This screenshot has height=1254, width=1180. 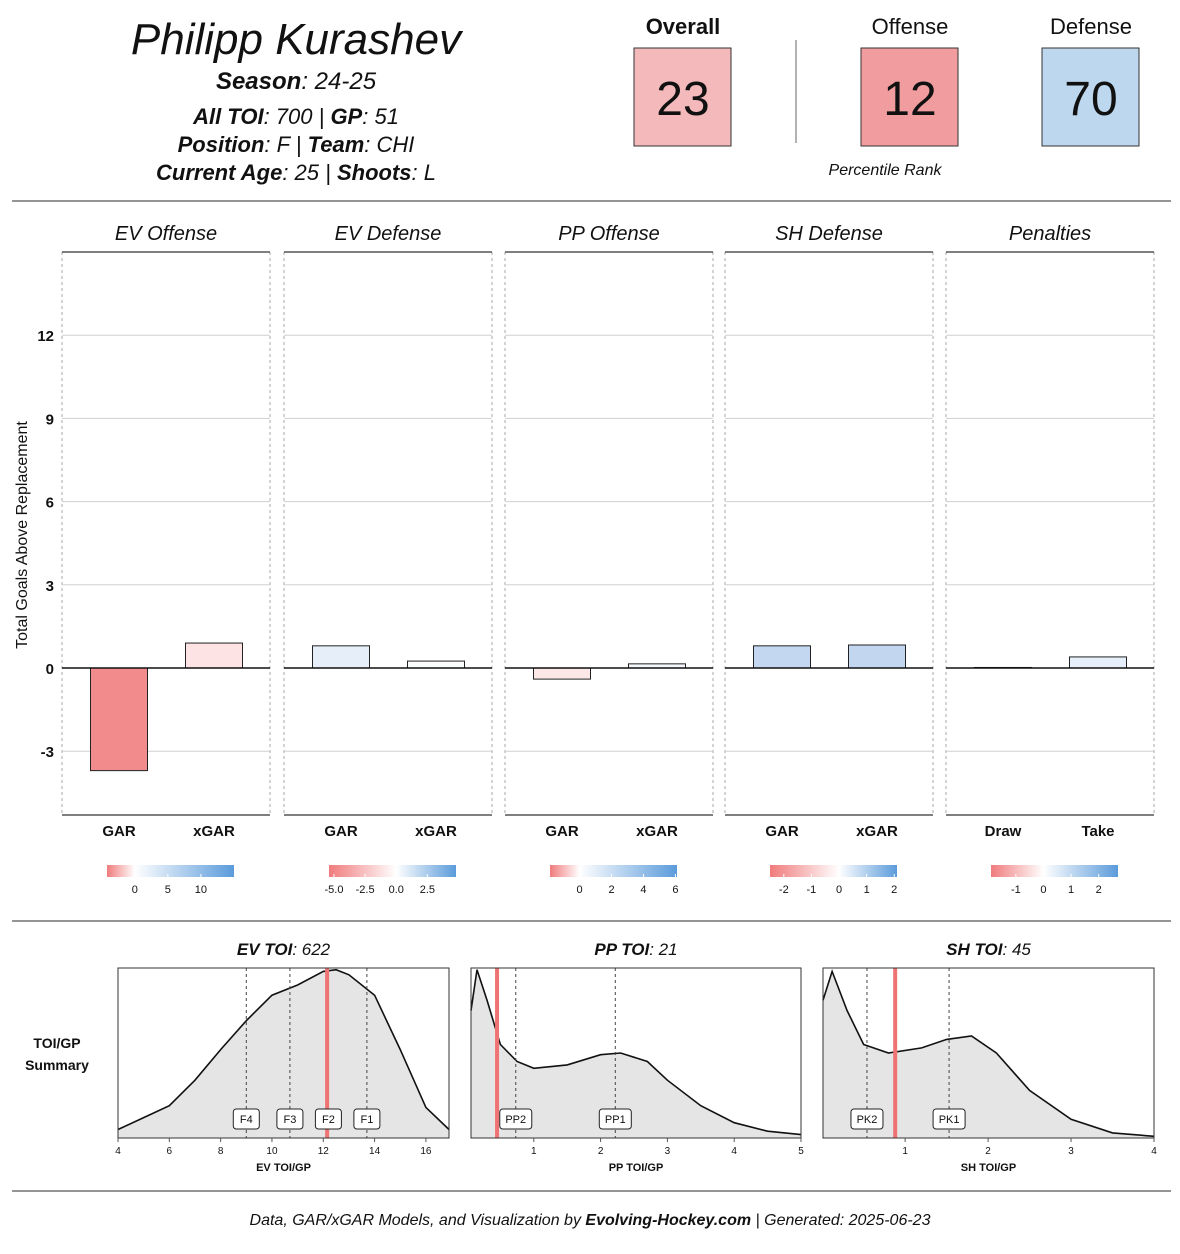 What do you see at coordinates (601, 1151) in the screenshot?
I see `x-tick-label: 2` at bounding box center [601, 1151].